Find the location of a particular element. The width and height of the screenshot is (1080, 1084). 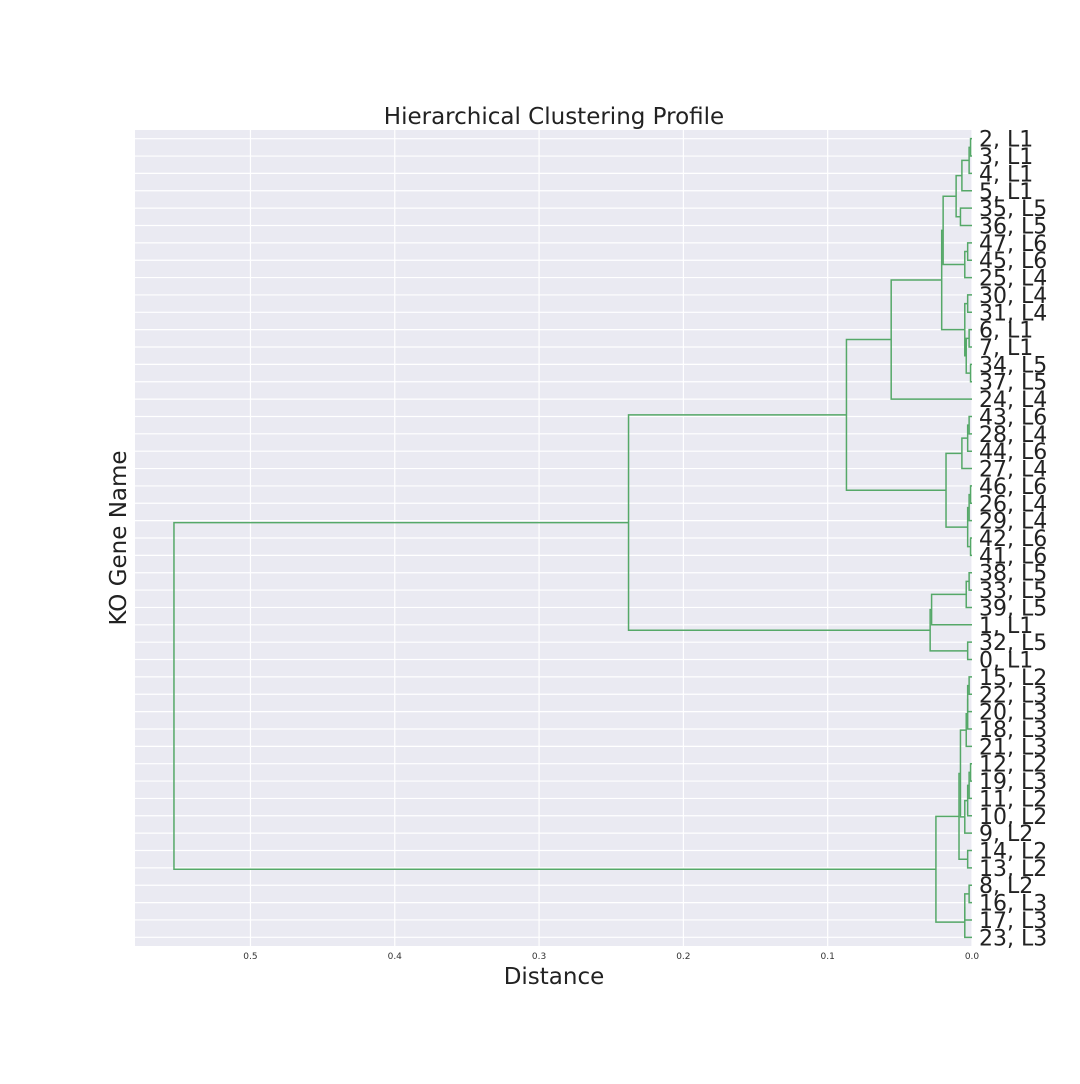

leaf-label: 44, L6 is located at coordinates (1013, 452).